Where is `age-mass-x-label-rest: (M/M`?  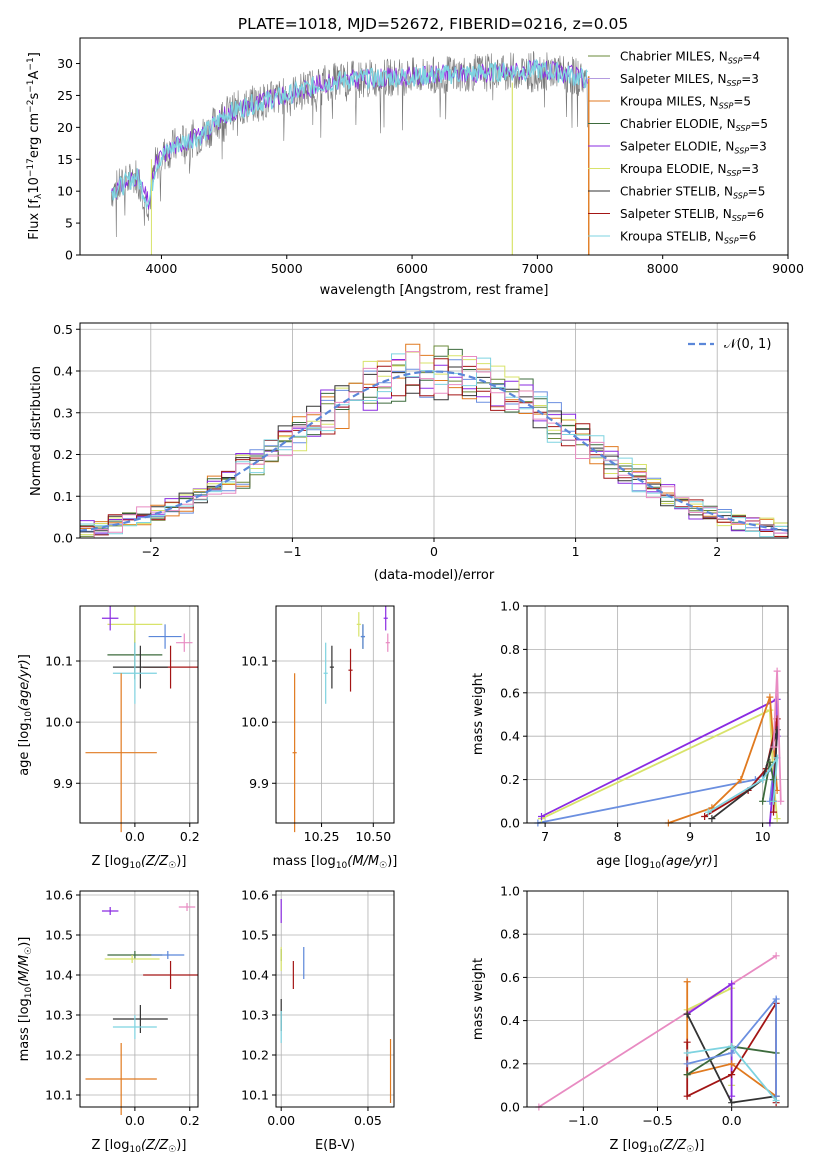
age-mass-x-label-rest: (M/M is located at coordinates (363, 861).